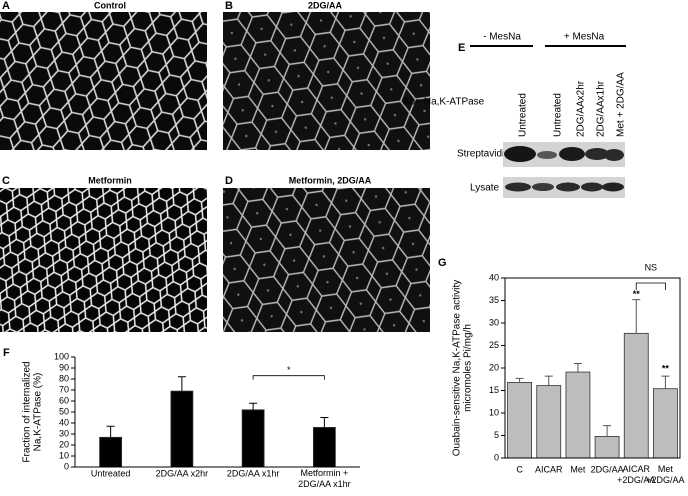 The image size is (688, 496). Describe the element at coordinates (665, 474) in the screenshot. I see `x-tick-label: Met +2DG/AA` at that location.